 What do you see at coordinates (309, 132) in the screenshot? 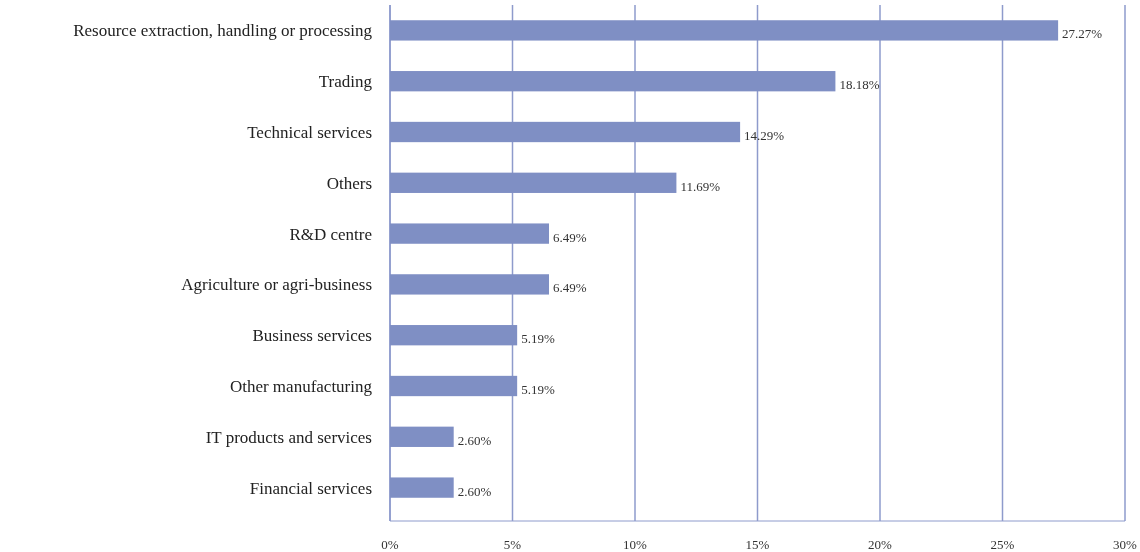
I see `y-tick-label: Technical services` at bounding box center [309, 132].